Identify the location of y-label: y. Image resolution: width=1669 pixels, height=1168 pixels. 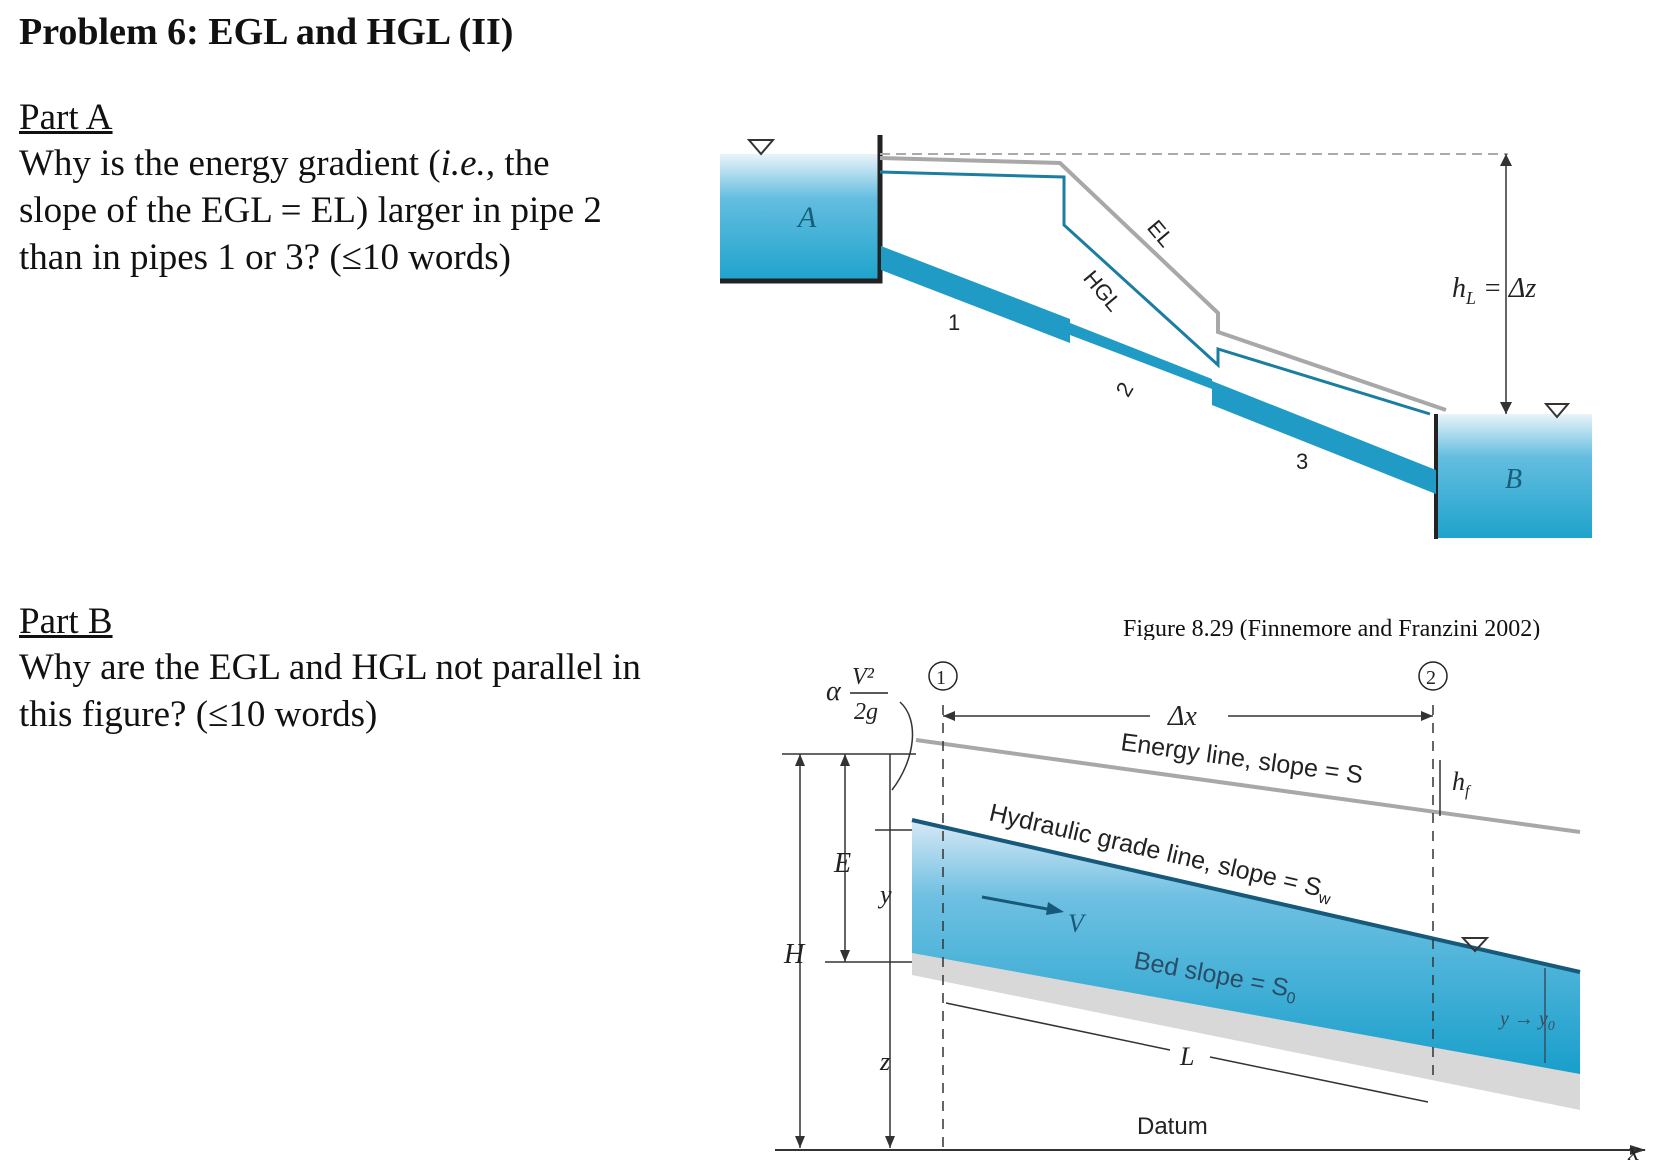
(884, 894).